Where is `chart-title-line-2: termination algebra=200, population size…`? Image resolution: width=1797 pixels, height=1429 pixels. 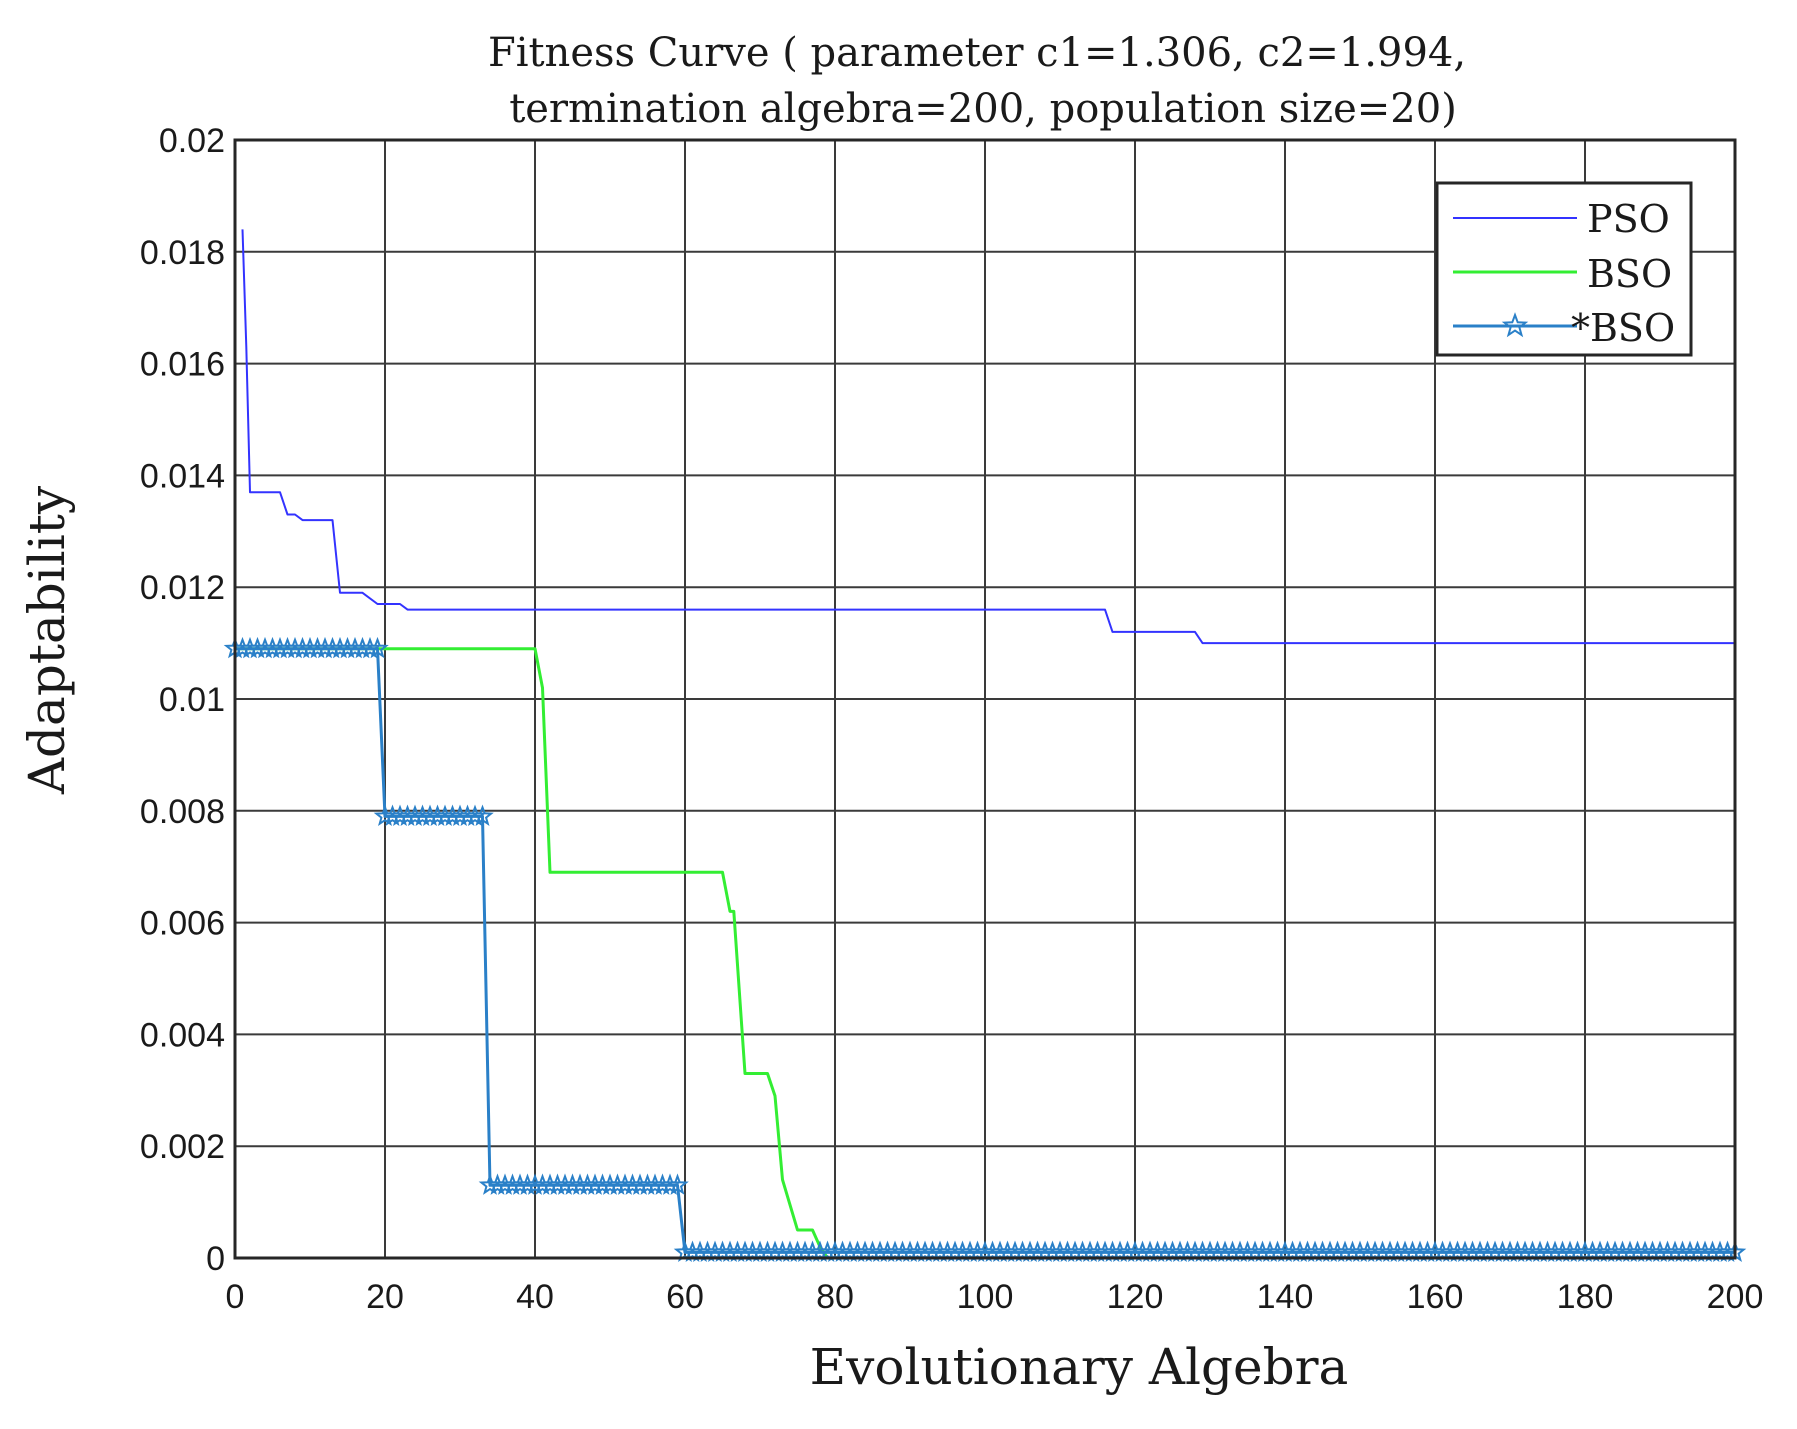 chart-title-line-2: termination algebra=200, population size… is located at coordinates (983, 109).